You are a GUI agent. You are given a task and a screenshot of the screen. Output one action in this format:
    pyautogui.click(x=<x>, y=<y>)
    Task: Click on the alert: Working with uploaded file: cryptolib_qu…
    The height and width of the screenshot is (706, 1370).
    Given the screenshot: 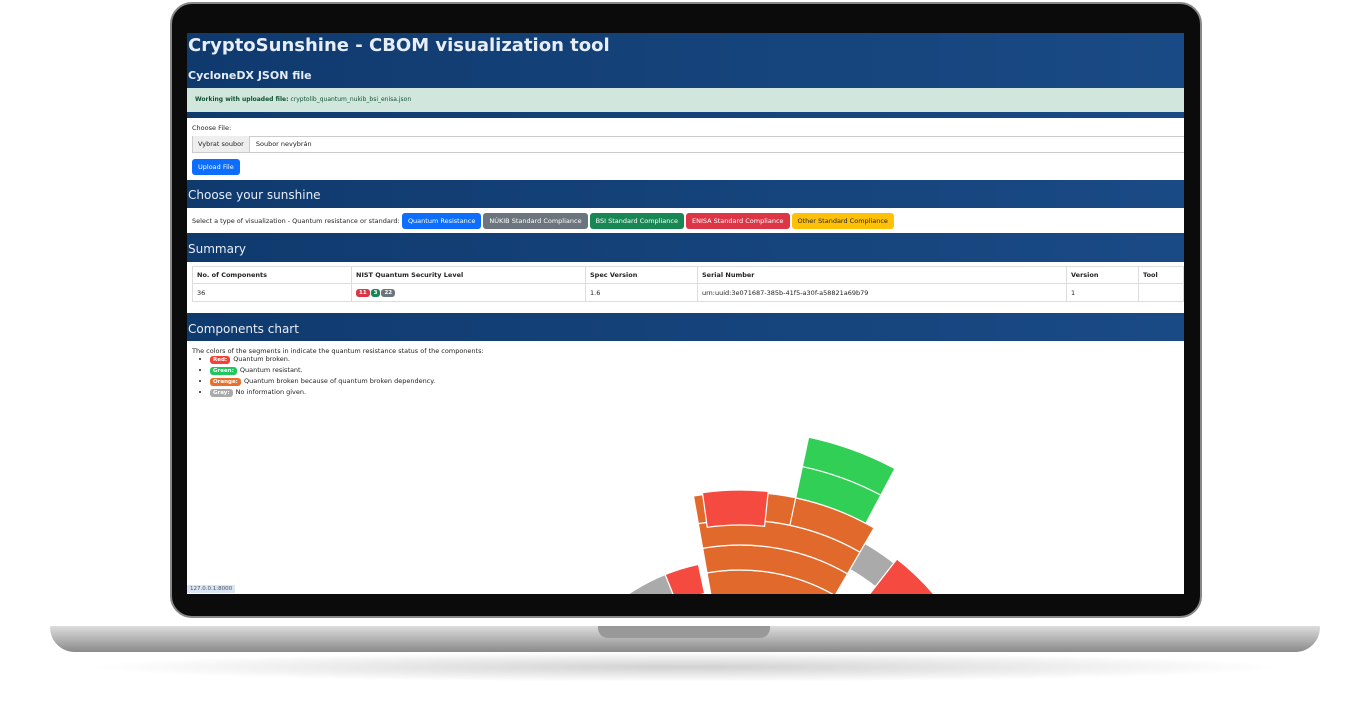 What is the action you would take?
    pyautogui.click(x=685, y=100)
    